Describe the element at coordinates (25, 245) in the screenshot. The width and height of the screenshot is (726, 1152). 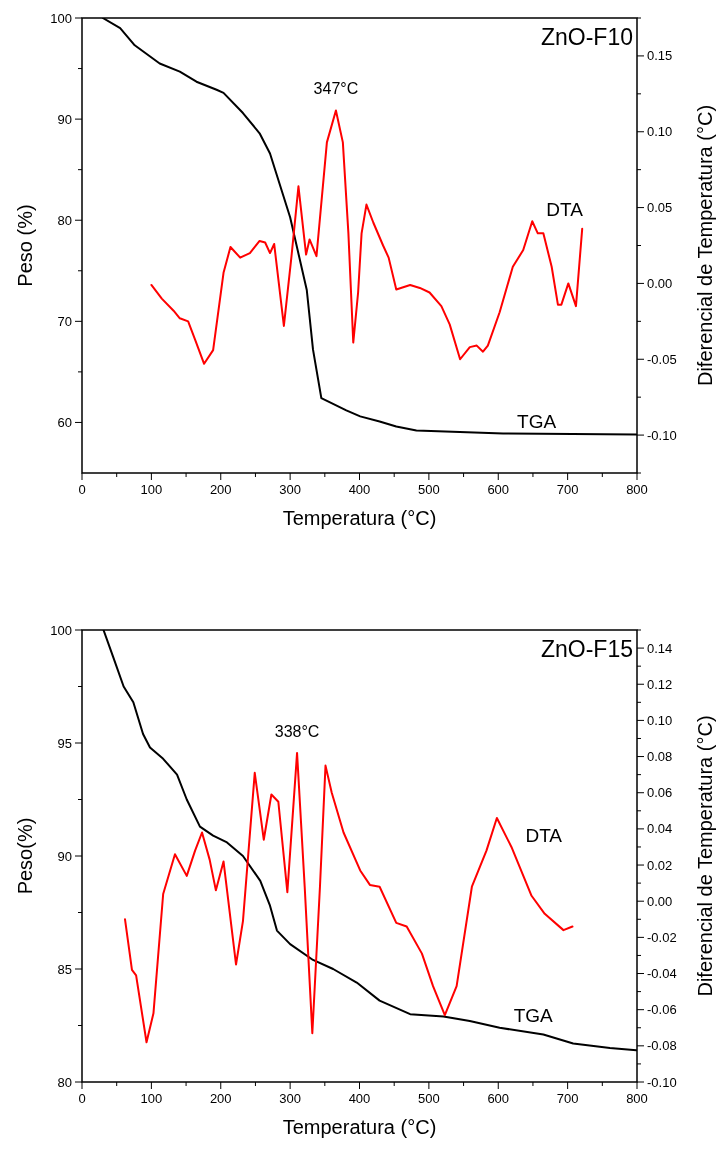
I see `y-axis-title: Peso (%)` at that location.